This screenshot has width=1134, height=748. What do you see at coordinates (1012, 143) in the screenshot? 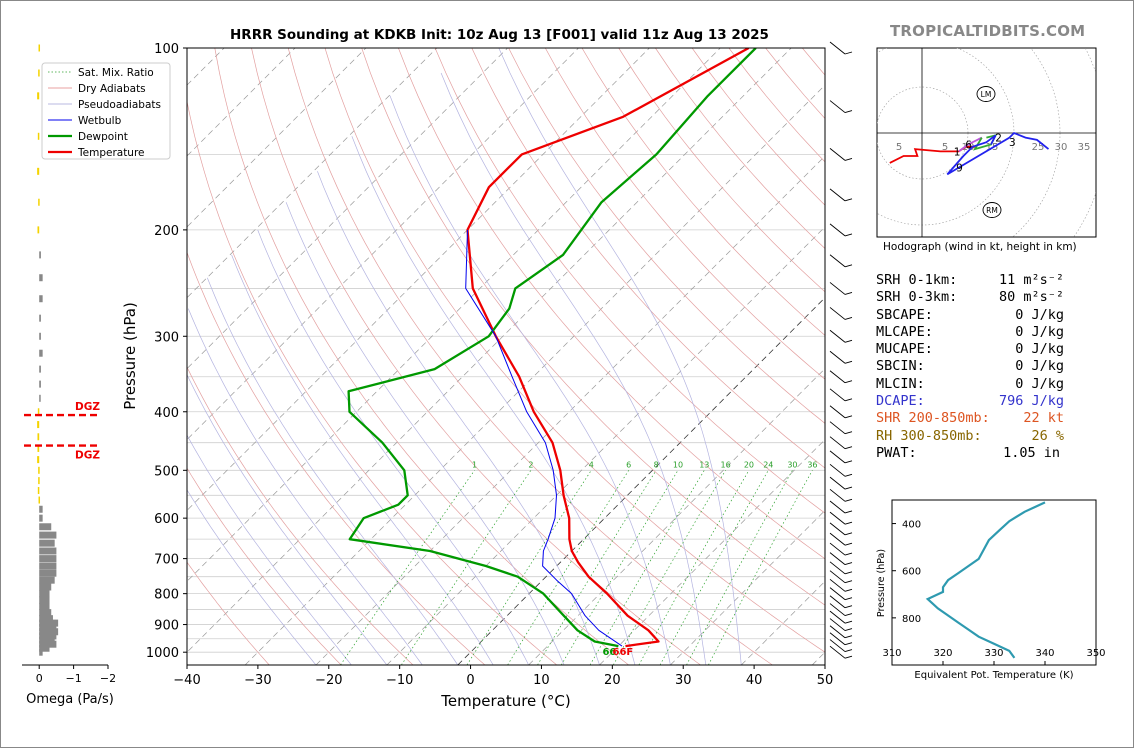
I see `hodograph-height-label: 3` at bounding box center [1012, 143].